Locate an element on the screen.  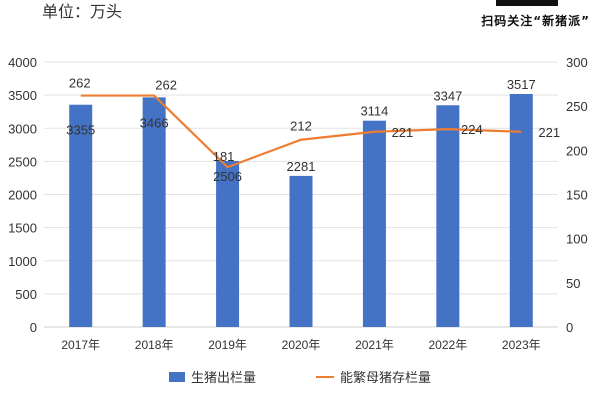
bar-data-label: 3355 is located at coordinates (80, 130).